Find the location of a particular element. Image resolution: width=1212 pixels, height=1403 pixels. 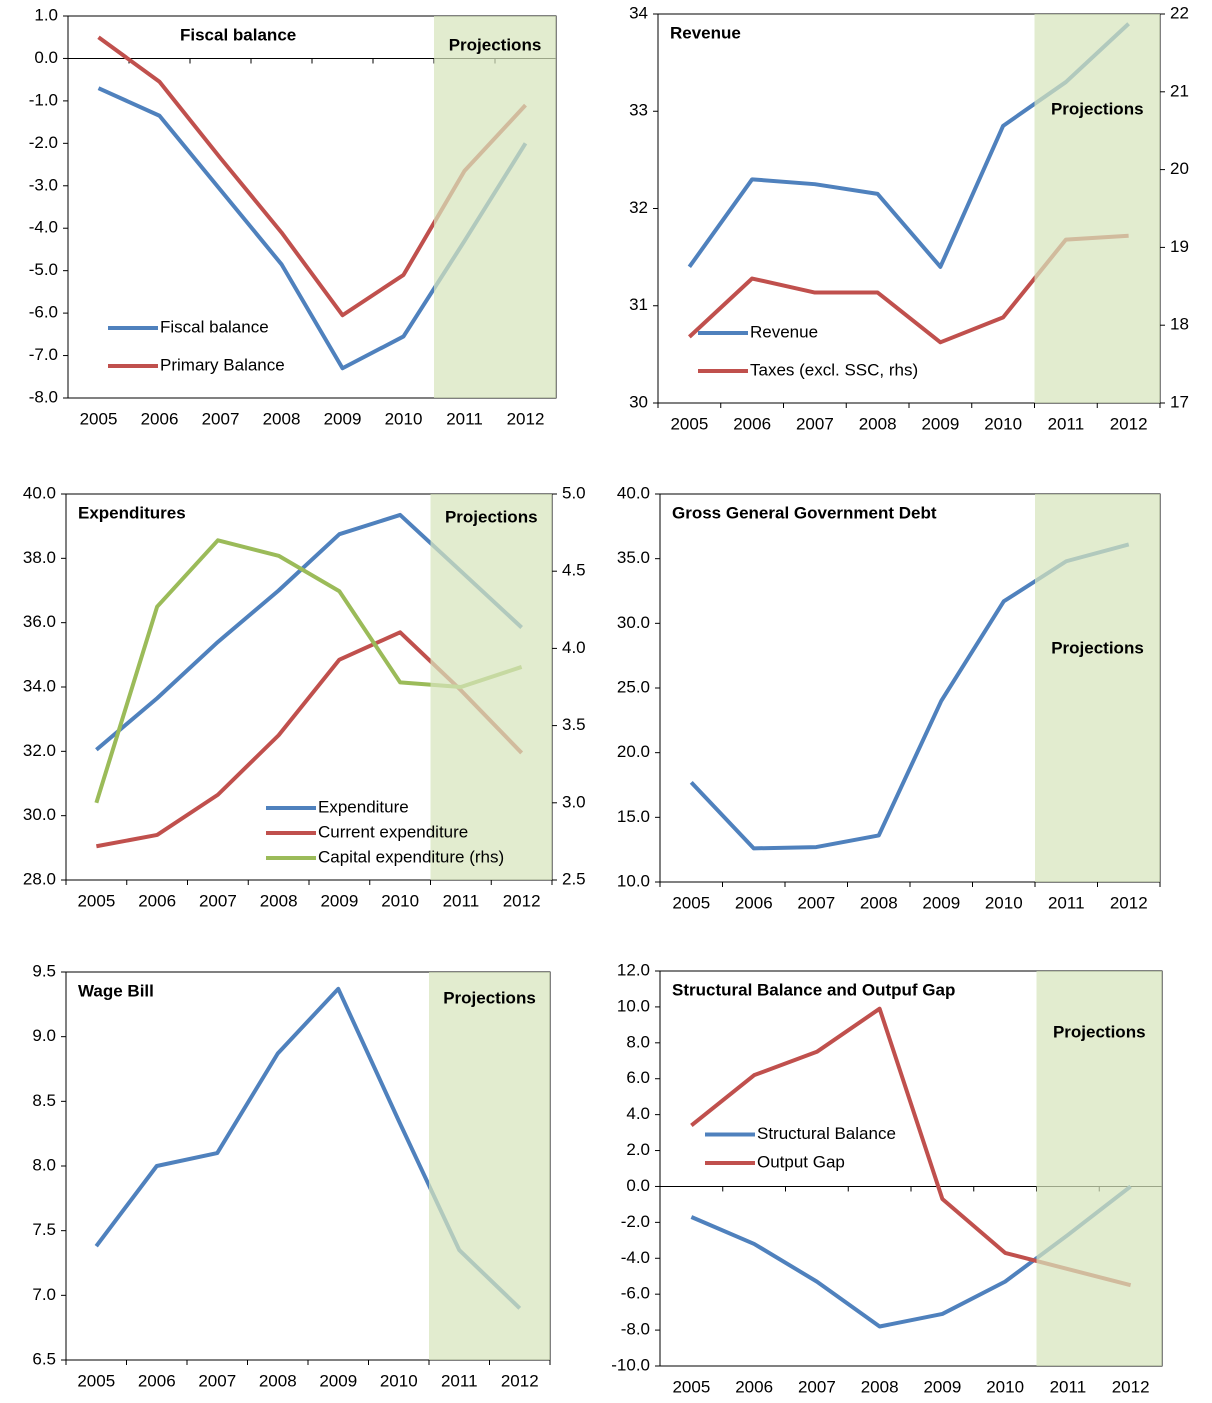

y-tick-label: -1.0 is located at coordinates (43, 99).